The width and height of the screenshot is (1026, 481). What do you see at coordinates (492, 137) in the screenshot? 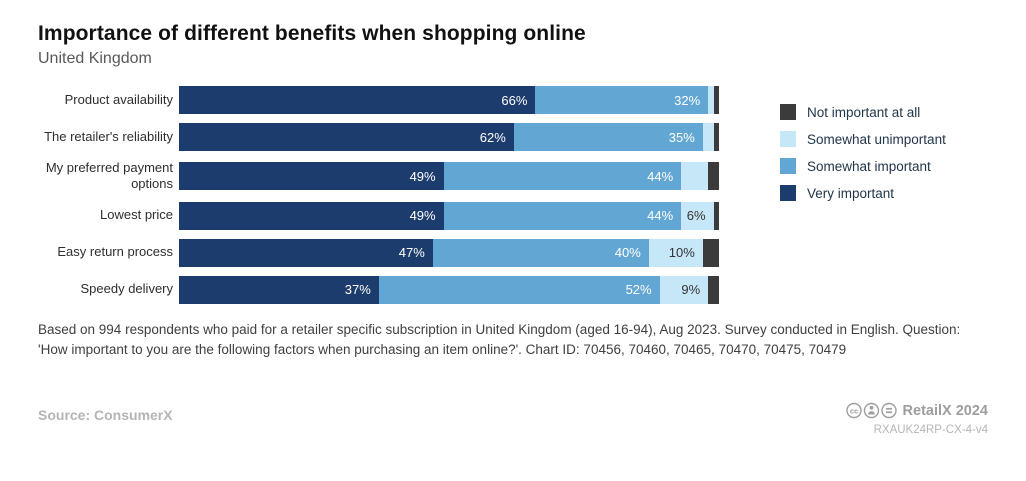
I see `bar-value-label: 62%` at bounding box center [492, 137].